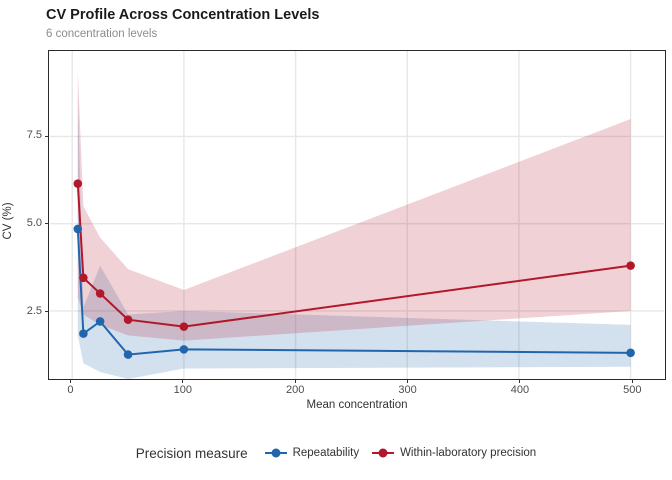 This screenshot has width=672, height=480. Describe the element at coordinates (326, 453) in the screenshot. I see `legend-item-label: Repeatability` at that location.